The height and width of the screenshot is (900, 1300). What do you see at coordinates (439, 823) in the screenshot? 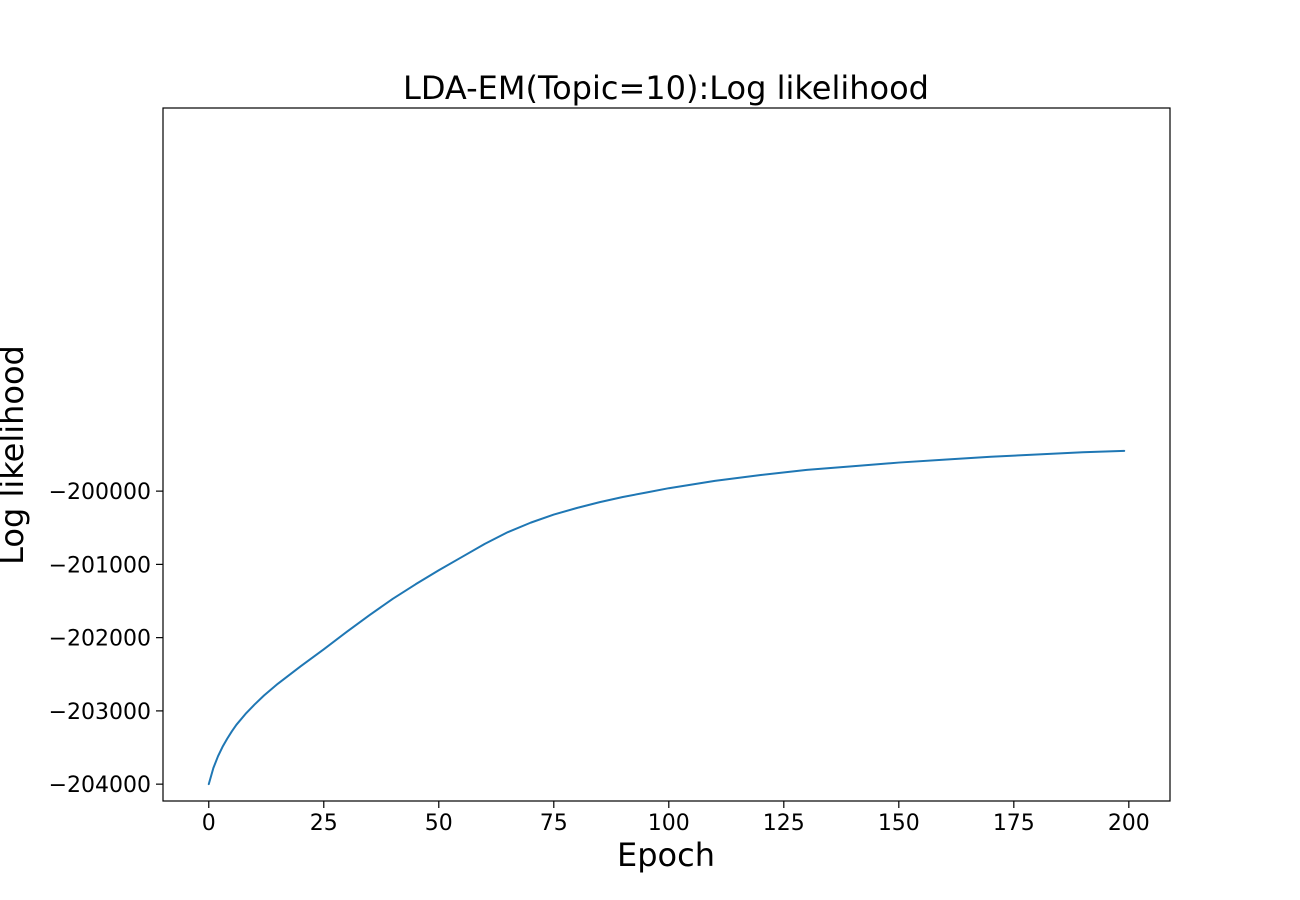
I see `x-tick-label: 50` at bounding box center [439, 823].